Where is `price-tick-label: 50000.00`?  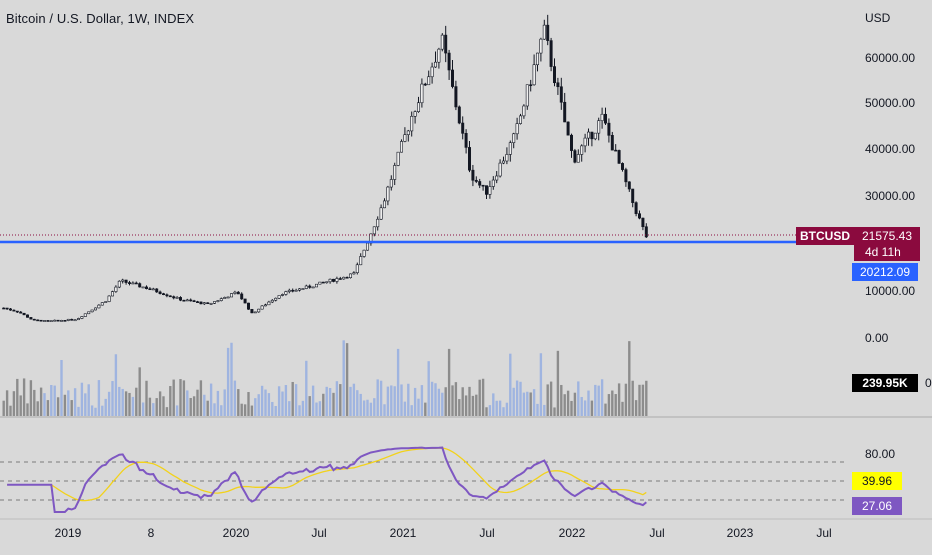 price-tick-label: 50000.00 is located at coordinates (890, 103).